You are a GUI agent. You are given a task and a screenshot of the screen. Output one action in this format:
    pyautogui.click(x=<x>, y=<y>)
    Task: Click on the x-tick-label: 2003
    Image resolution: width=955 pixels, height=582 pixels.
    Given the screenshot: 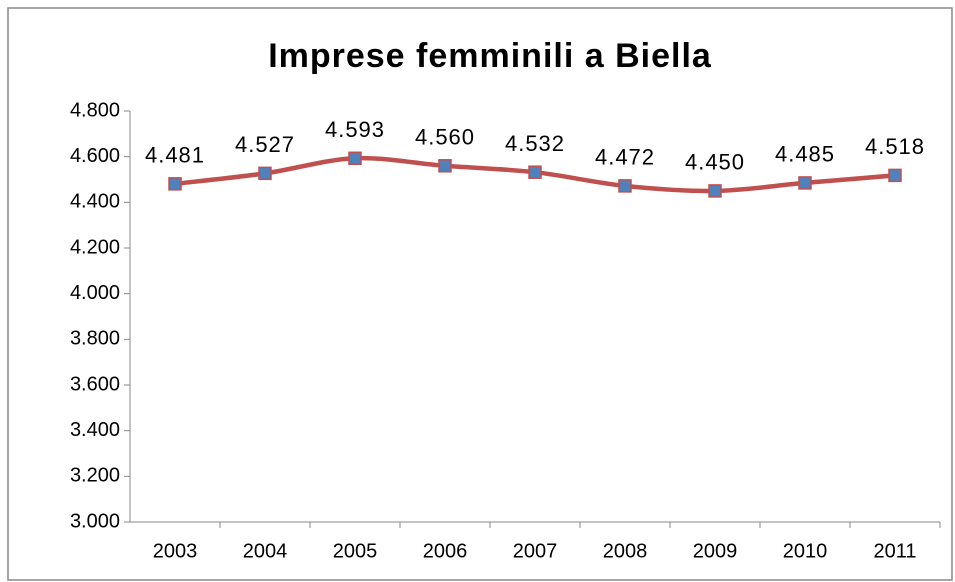 What is the action you would take?
    pyautogui.click(x=175, y=551)
    